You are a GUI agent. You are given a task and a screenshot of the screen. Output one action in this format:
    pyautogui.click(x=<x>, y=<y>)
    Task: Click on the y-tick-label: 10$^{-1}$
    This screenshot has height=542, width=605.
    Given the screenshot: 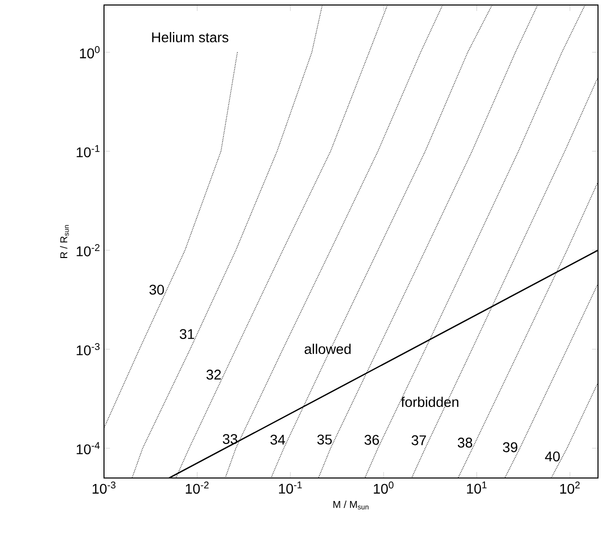 What is the action you would take?
    pyautogui.click(x=88, y=151)
    